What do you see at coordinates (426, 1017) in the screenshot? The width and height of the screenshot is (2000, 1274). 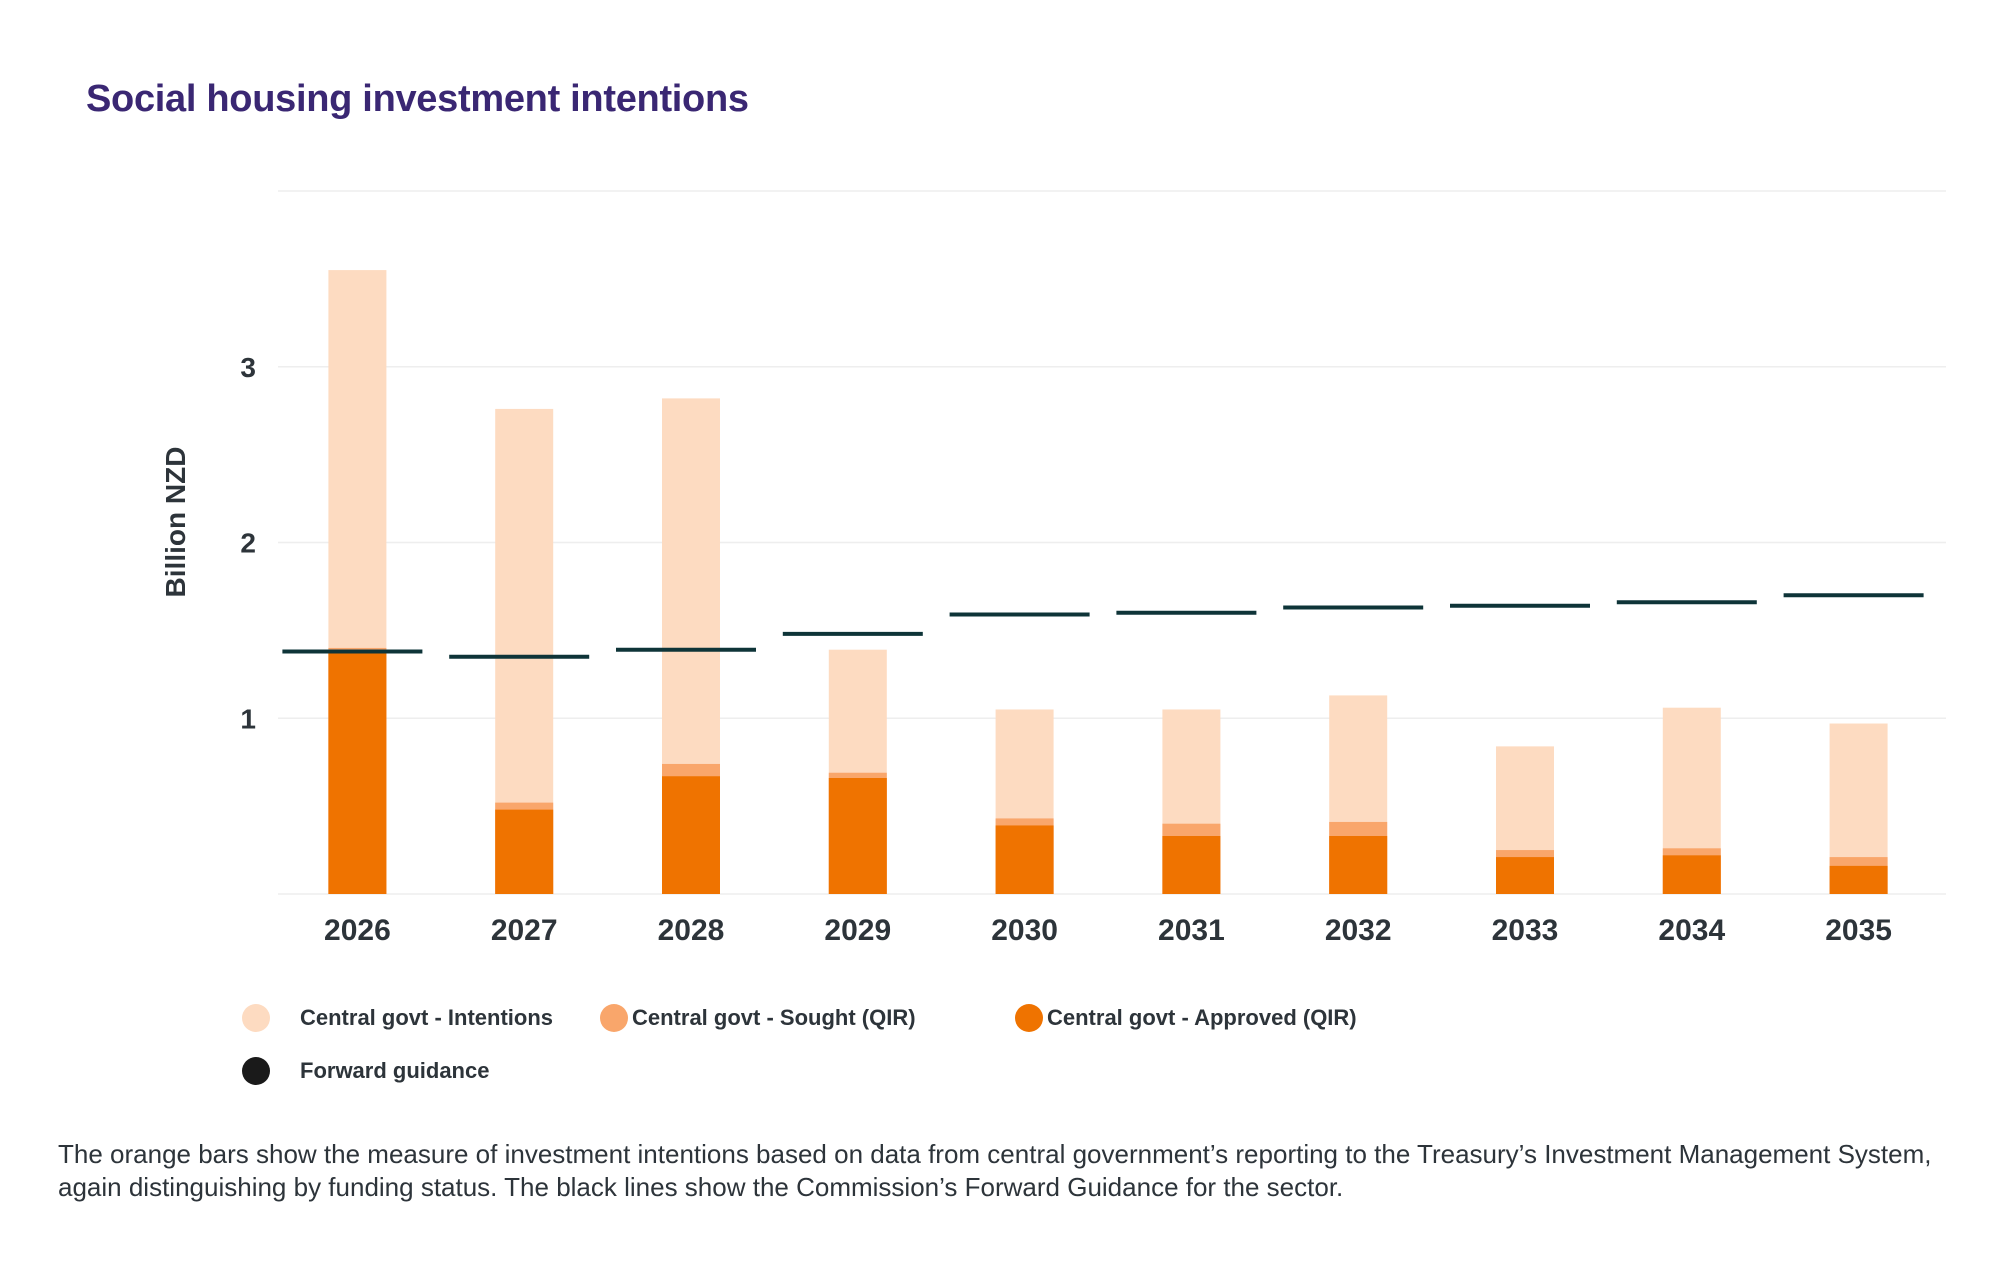 I see `legend-label: Central govt - Intentions` at bounding box center [426, 1017].